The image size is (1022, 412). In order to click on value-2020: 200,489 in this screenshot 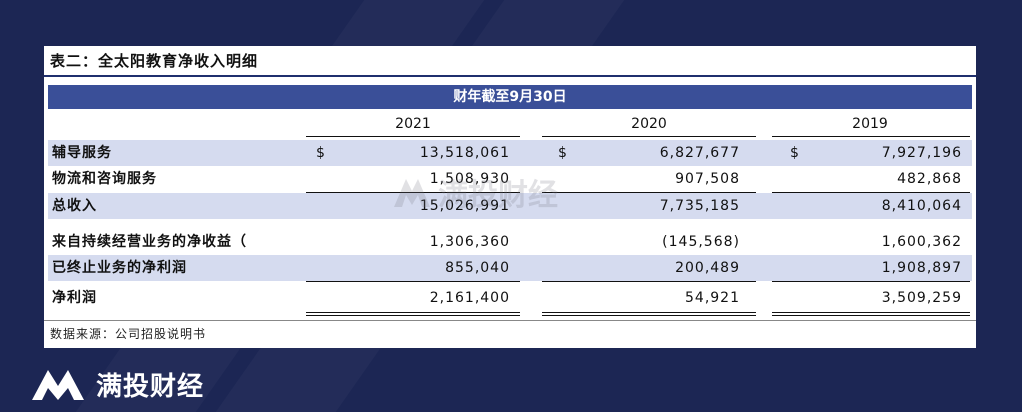, I will do `click(707, 268)`.